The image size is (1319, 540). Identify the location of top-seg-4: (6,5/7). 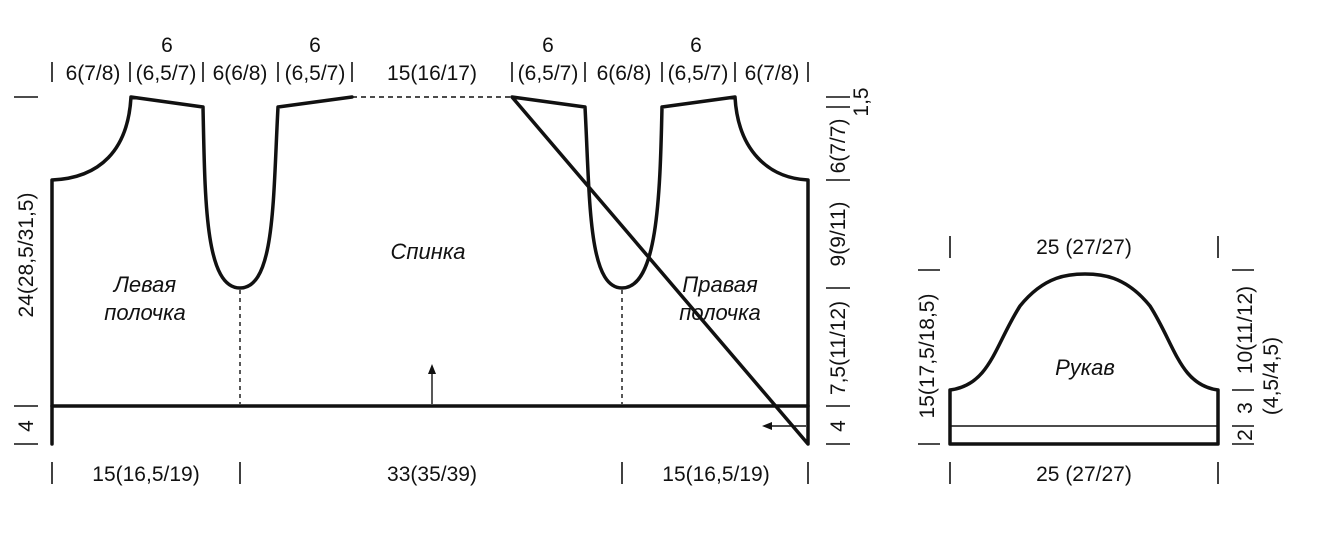
(315, 73).